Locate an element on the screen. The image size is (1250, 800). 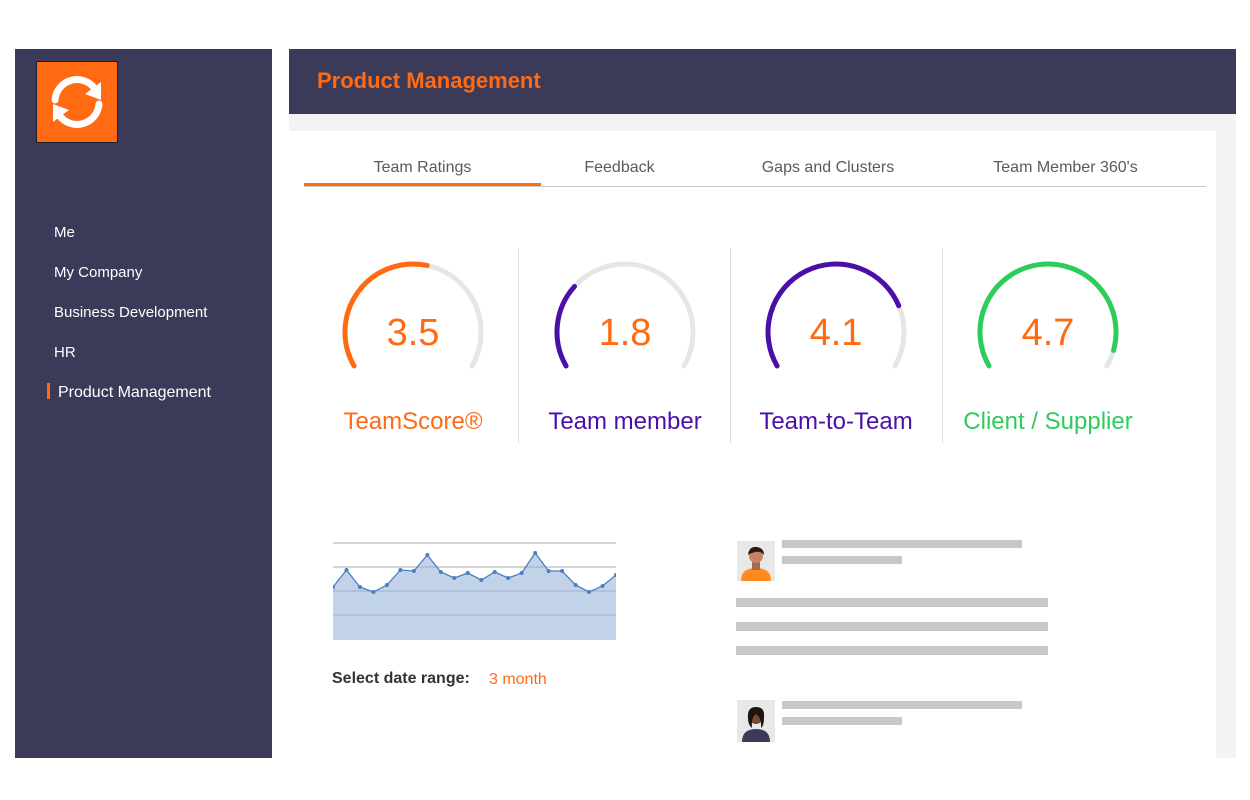
tab-team-ratings: Team Ratings is located at coordinates (422, 168).